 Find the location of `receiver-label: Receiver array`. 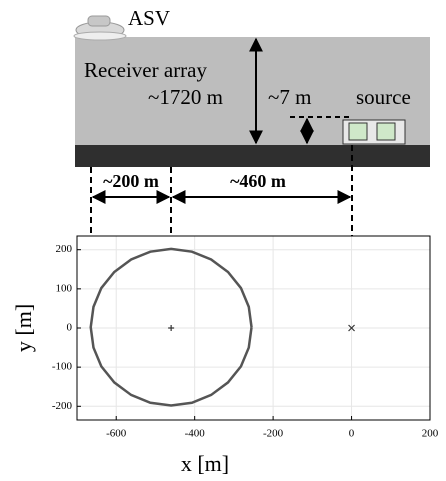

receiver-label: Receiver array is located at coordinates (145, 70).